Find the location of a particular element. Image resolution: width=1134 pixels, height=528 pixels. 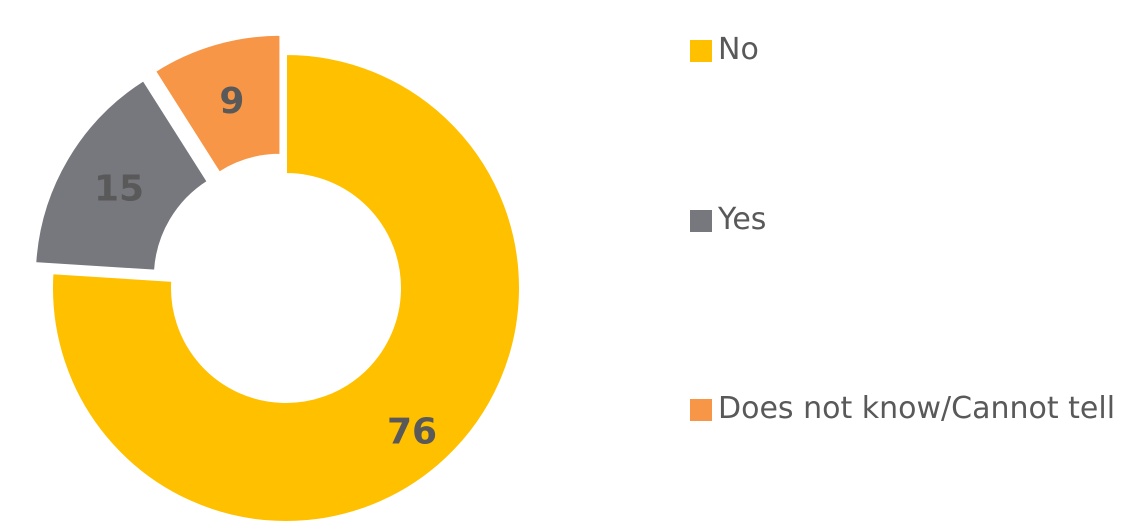

data-label-no: 76 is located at coordinates (412, 432).